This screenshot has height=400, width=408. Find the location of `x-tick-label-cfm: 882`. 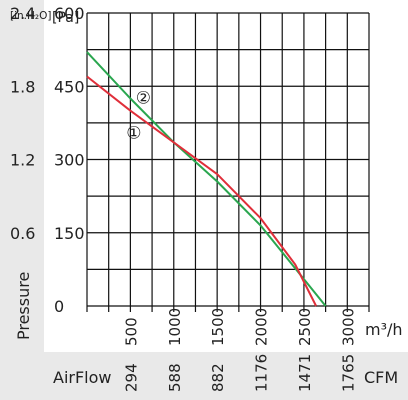

x-tick-label-cfm: 882 is located at coordinates (218, 377).